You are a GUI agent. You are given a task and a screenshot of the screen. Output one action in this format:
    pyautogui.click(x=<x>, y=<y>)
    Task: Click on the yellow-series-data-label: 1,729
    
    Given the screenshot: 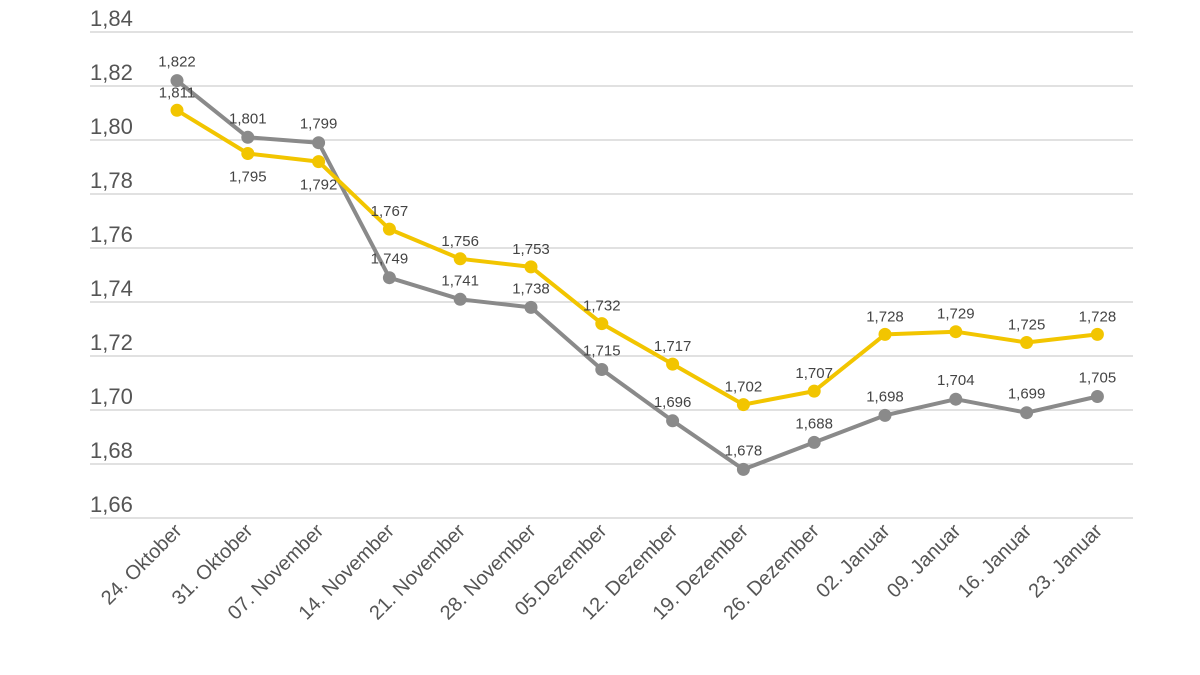 What is the action you would take?
    pyautogui.click(x=956, y=314)
    